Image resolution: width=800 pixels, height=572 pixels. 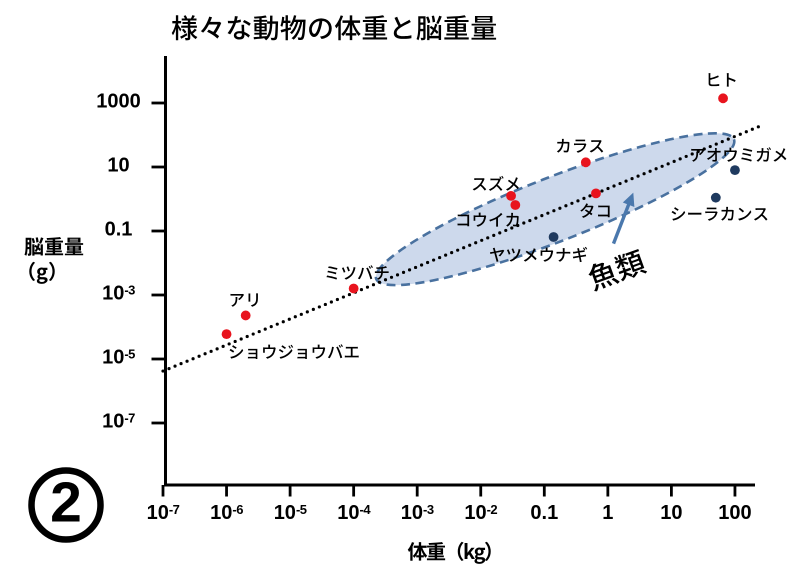 I want to click on point-コウイカ, so click(x=515, y=205).